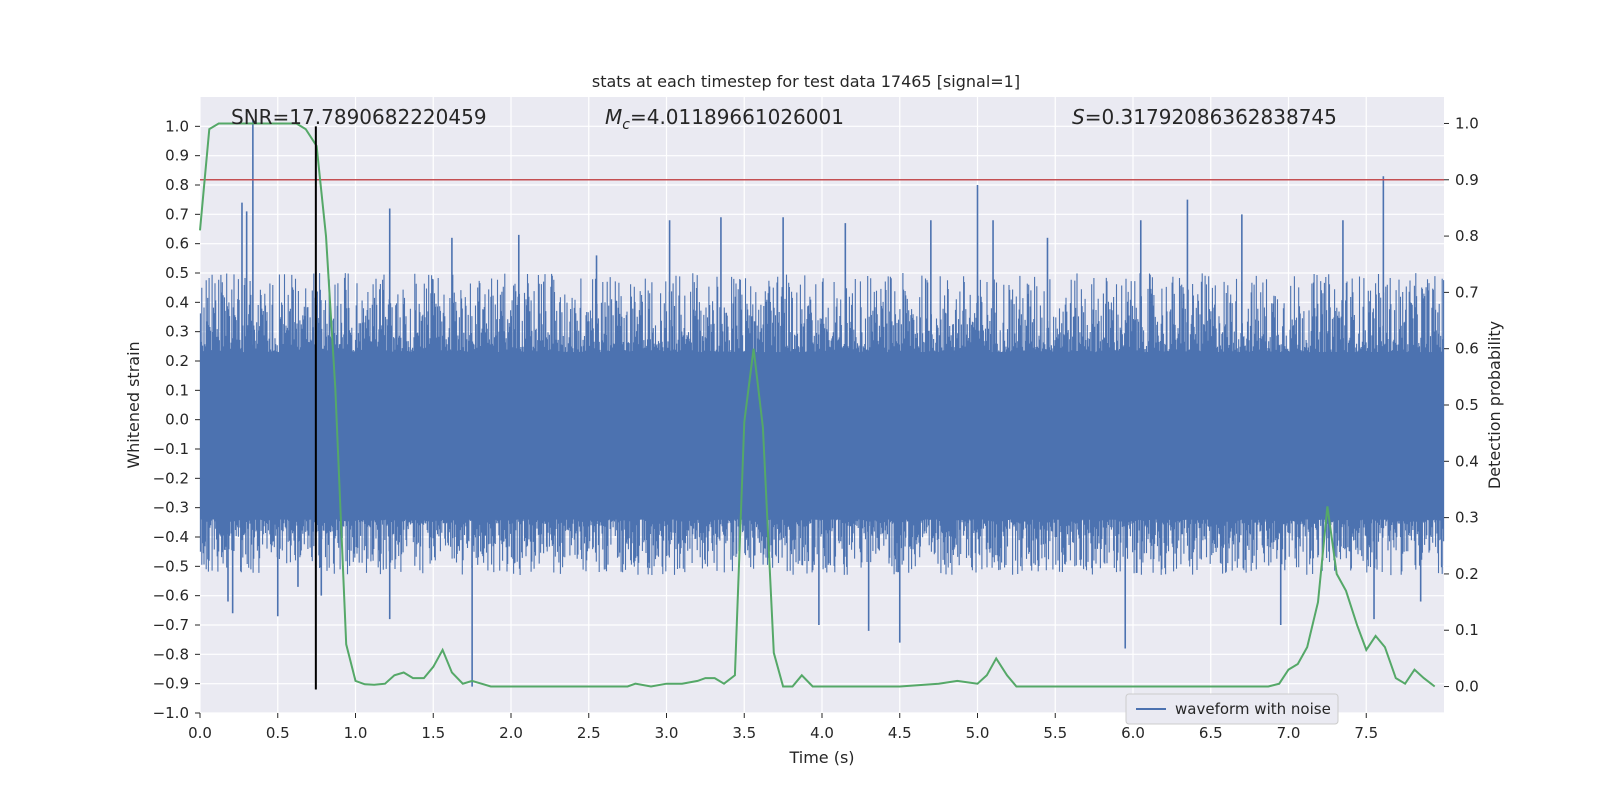 This screenshot has width=1600, height=800. I want to click on y-tick-label: −1.0, so click(171, 713).